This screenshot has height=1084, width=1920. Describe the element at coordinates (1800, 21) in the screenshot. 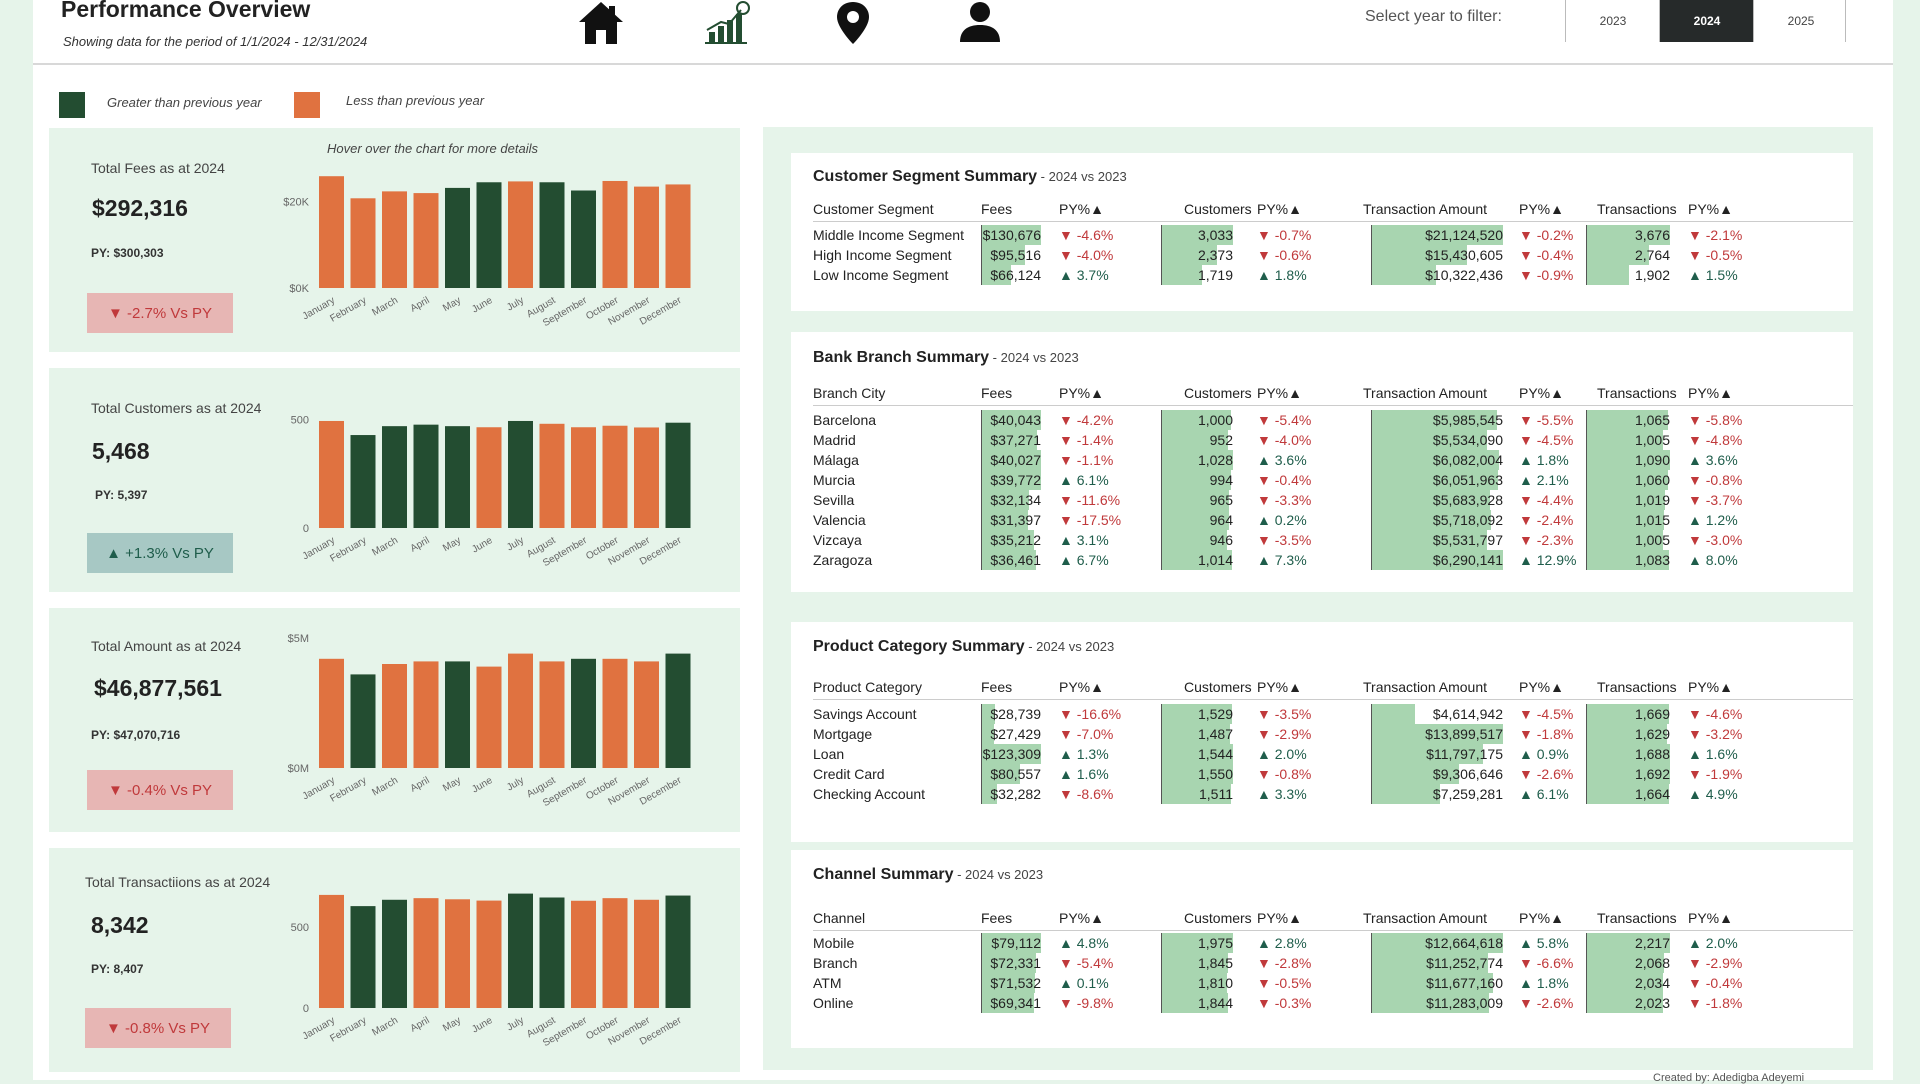

I see `year-option-2025: 2025` at that location.